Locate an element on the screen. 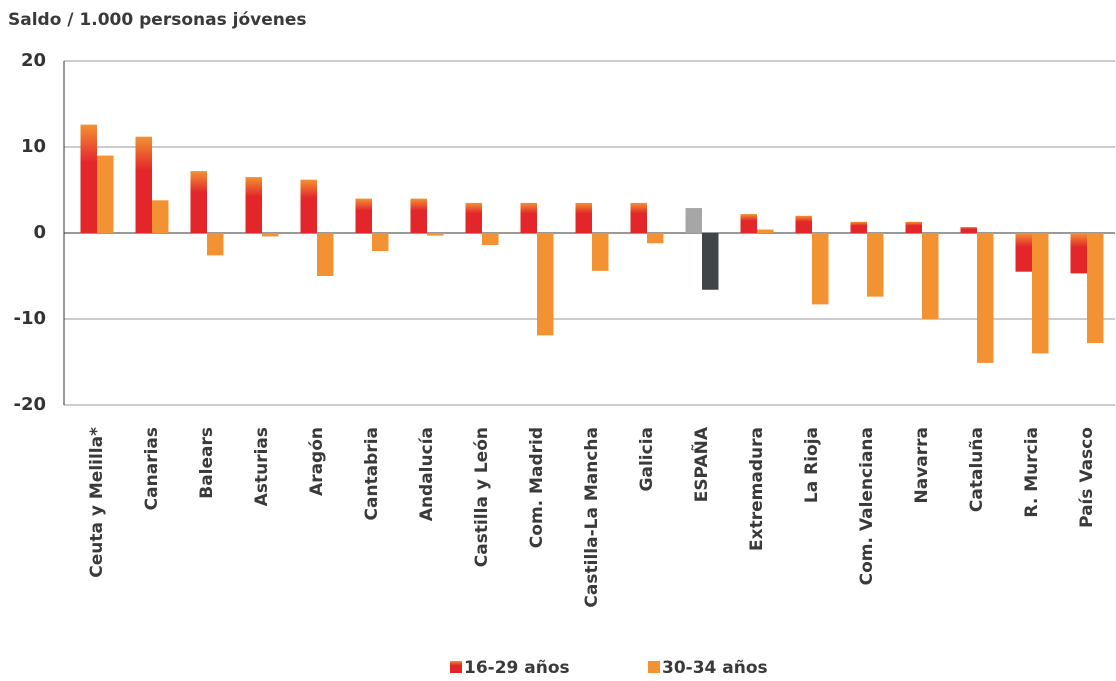 The height and width of the screenshot is (681, 1116). x-tick-label: Com. Madrid is located at coordinates (537, 487).